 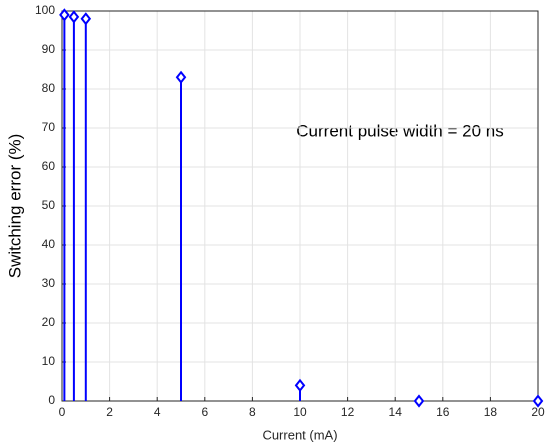 What do you see at coordinates (45, 10) in the screenshot?
I see `y-tick-label: 100` at bounding box center [45, 10].